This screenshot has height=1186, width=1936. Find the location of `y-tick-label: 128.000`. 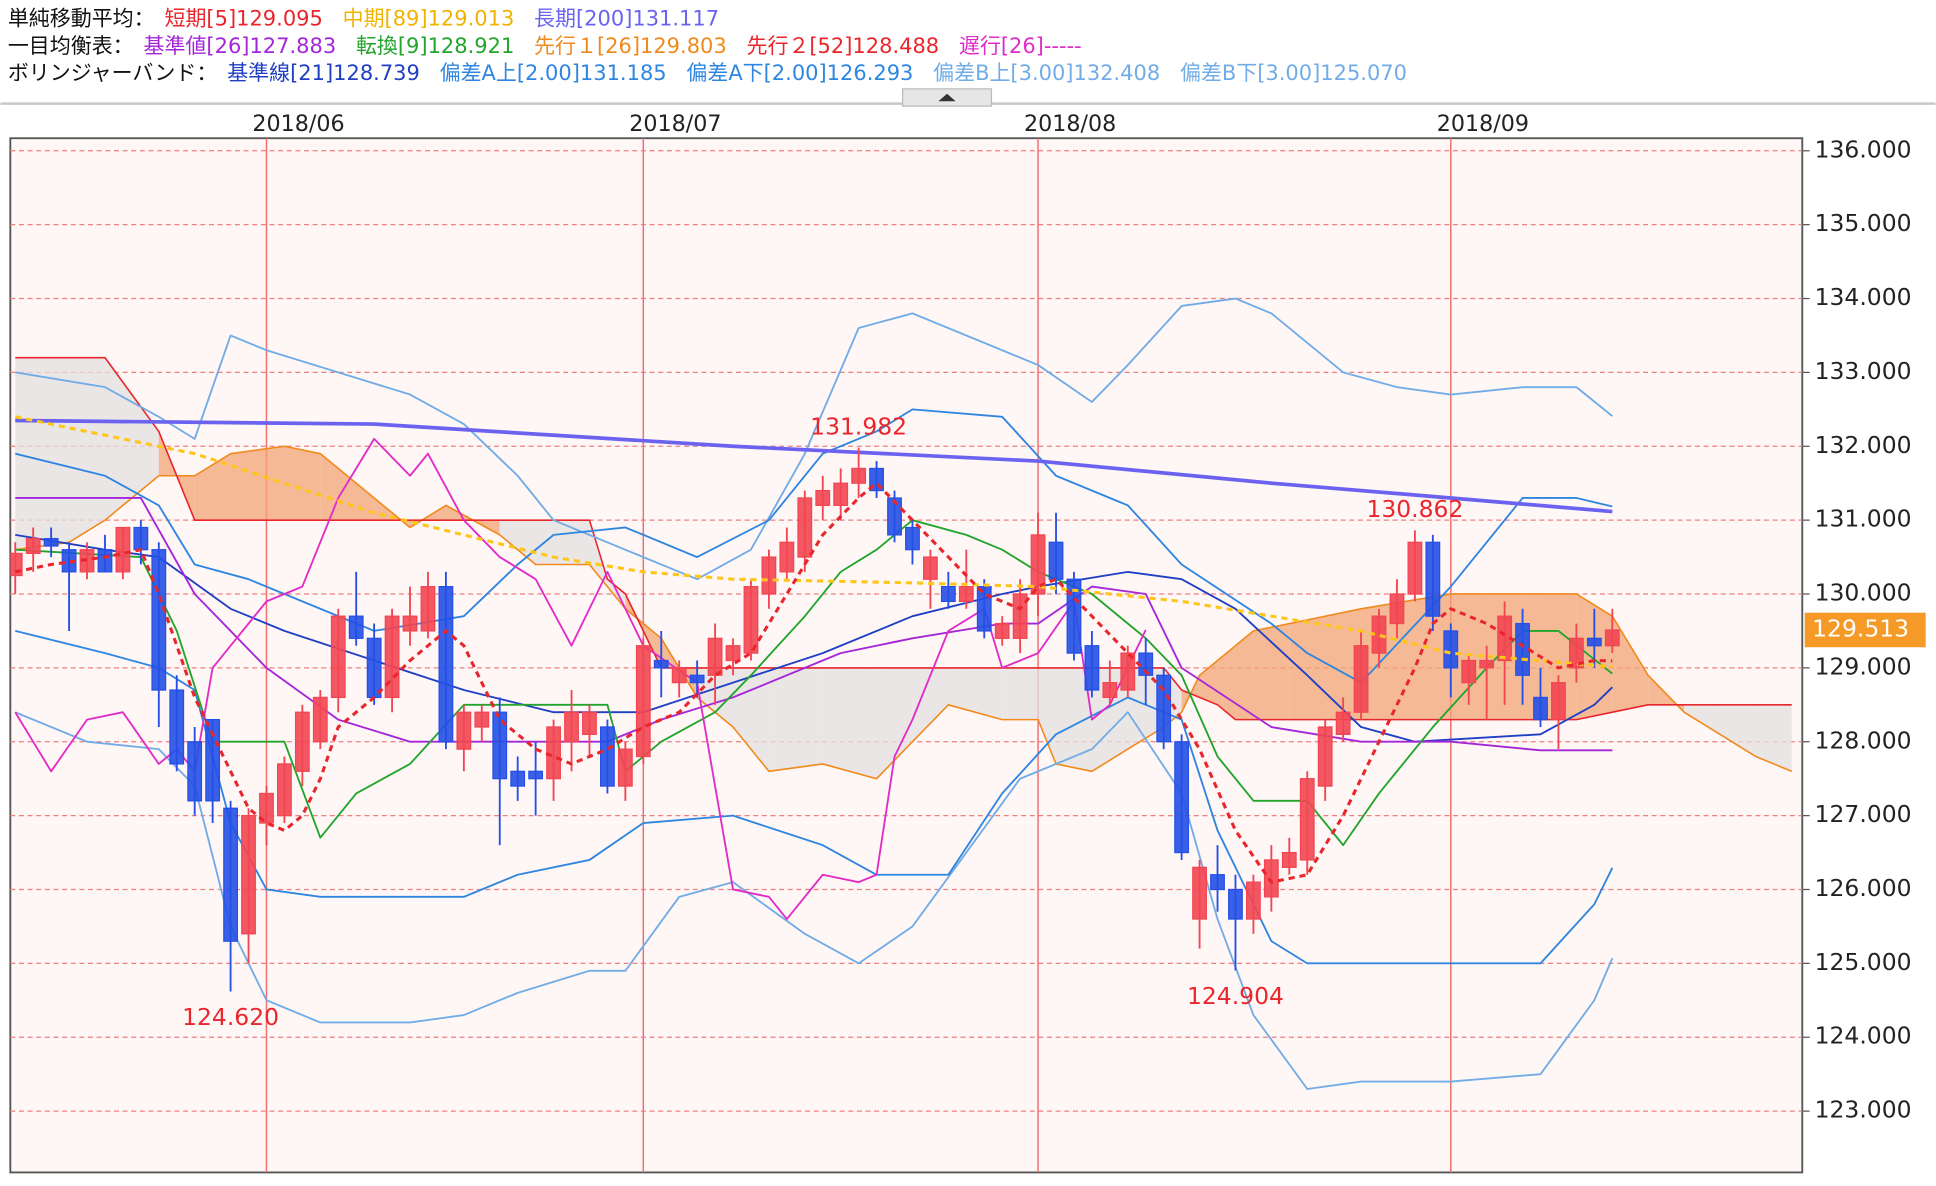

y-tick-label: 128.000 is located at coordinates (1863, 740).